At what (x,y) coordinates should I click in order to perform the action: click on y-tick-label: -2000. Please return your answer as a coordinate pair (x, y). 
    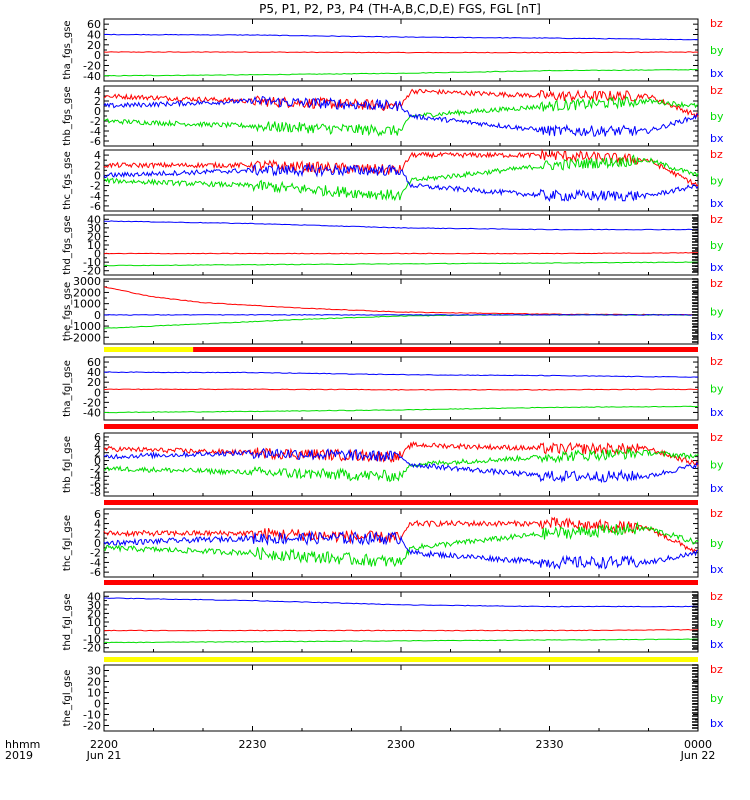
    Looking at the image, I should click on (85, 337).